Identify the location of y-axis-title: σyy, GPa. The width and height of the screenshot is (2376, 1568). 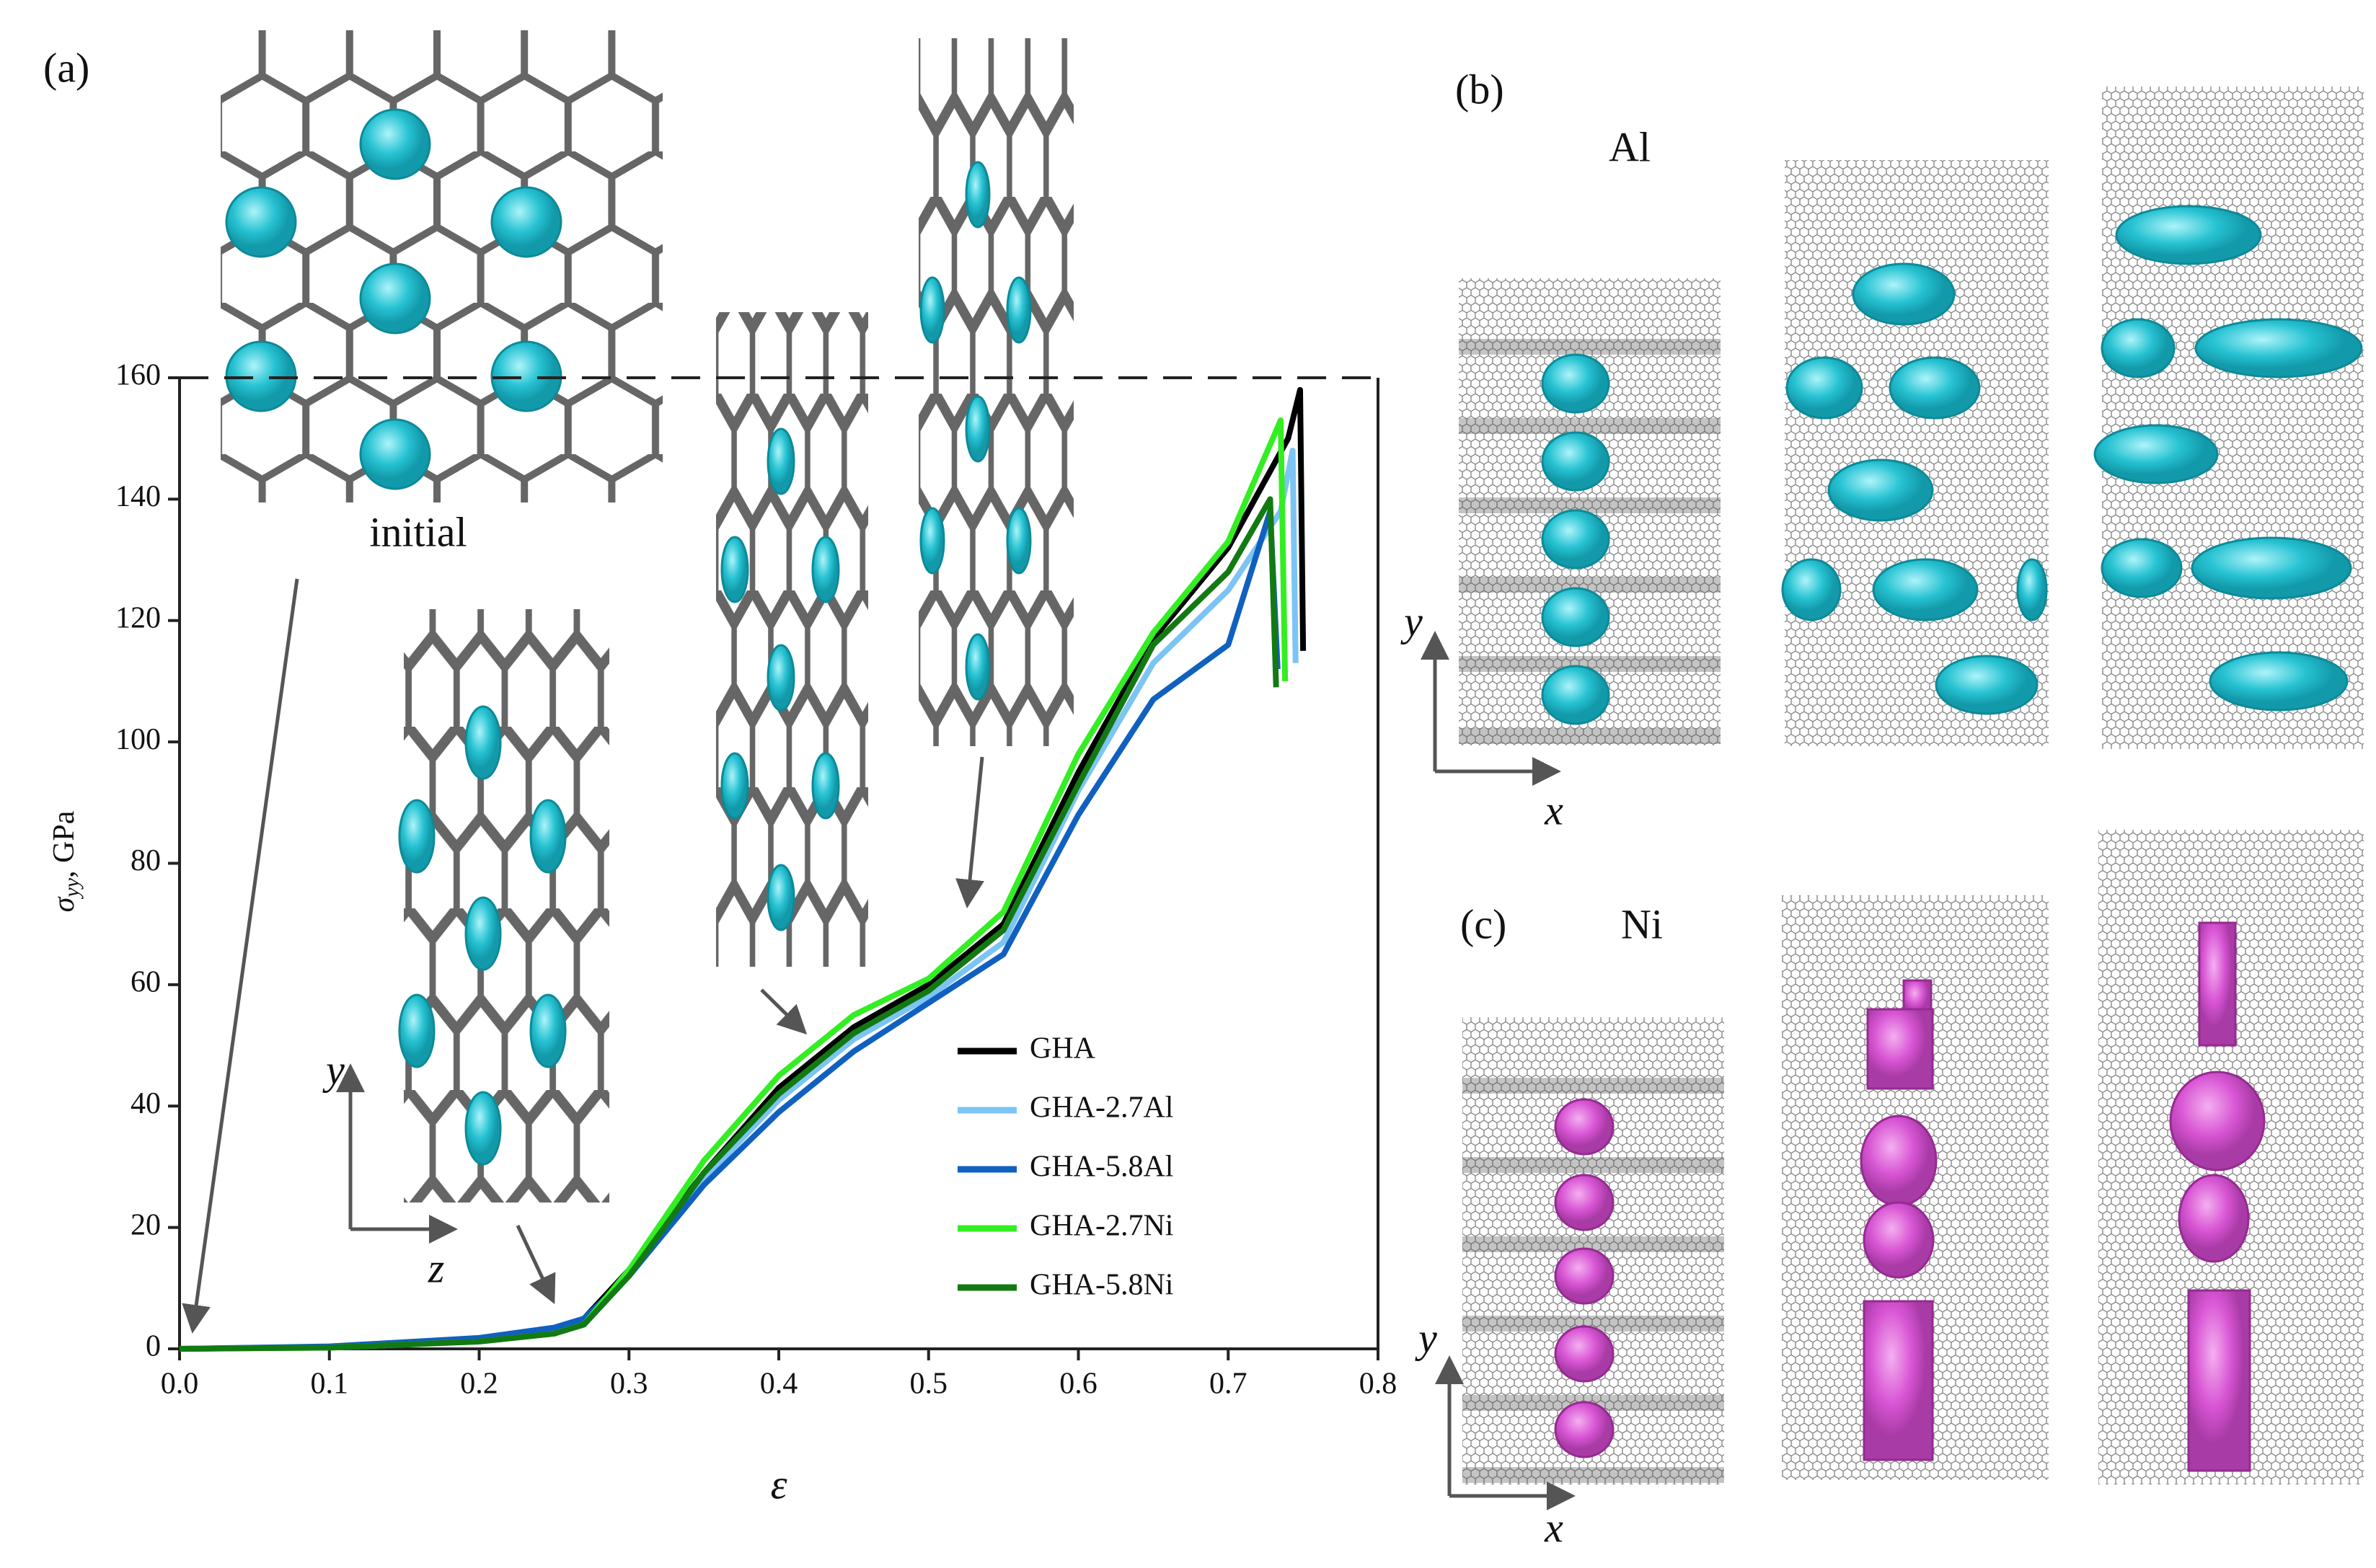
(66, 861).